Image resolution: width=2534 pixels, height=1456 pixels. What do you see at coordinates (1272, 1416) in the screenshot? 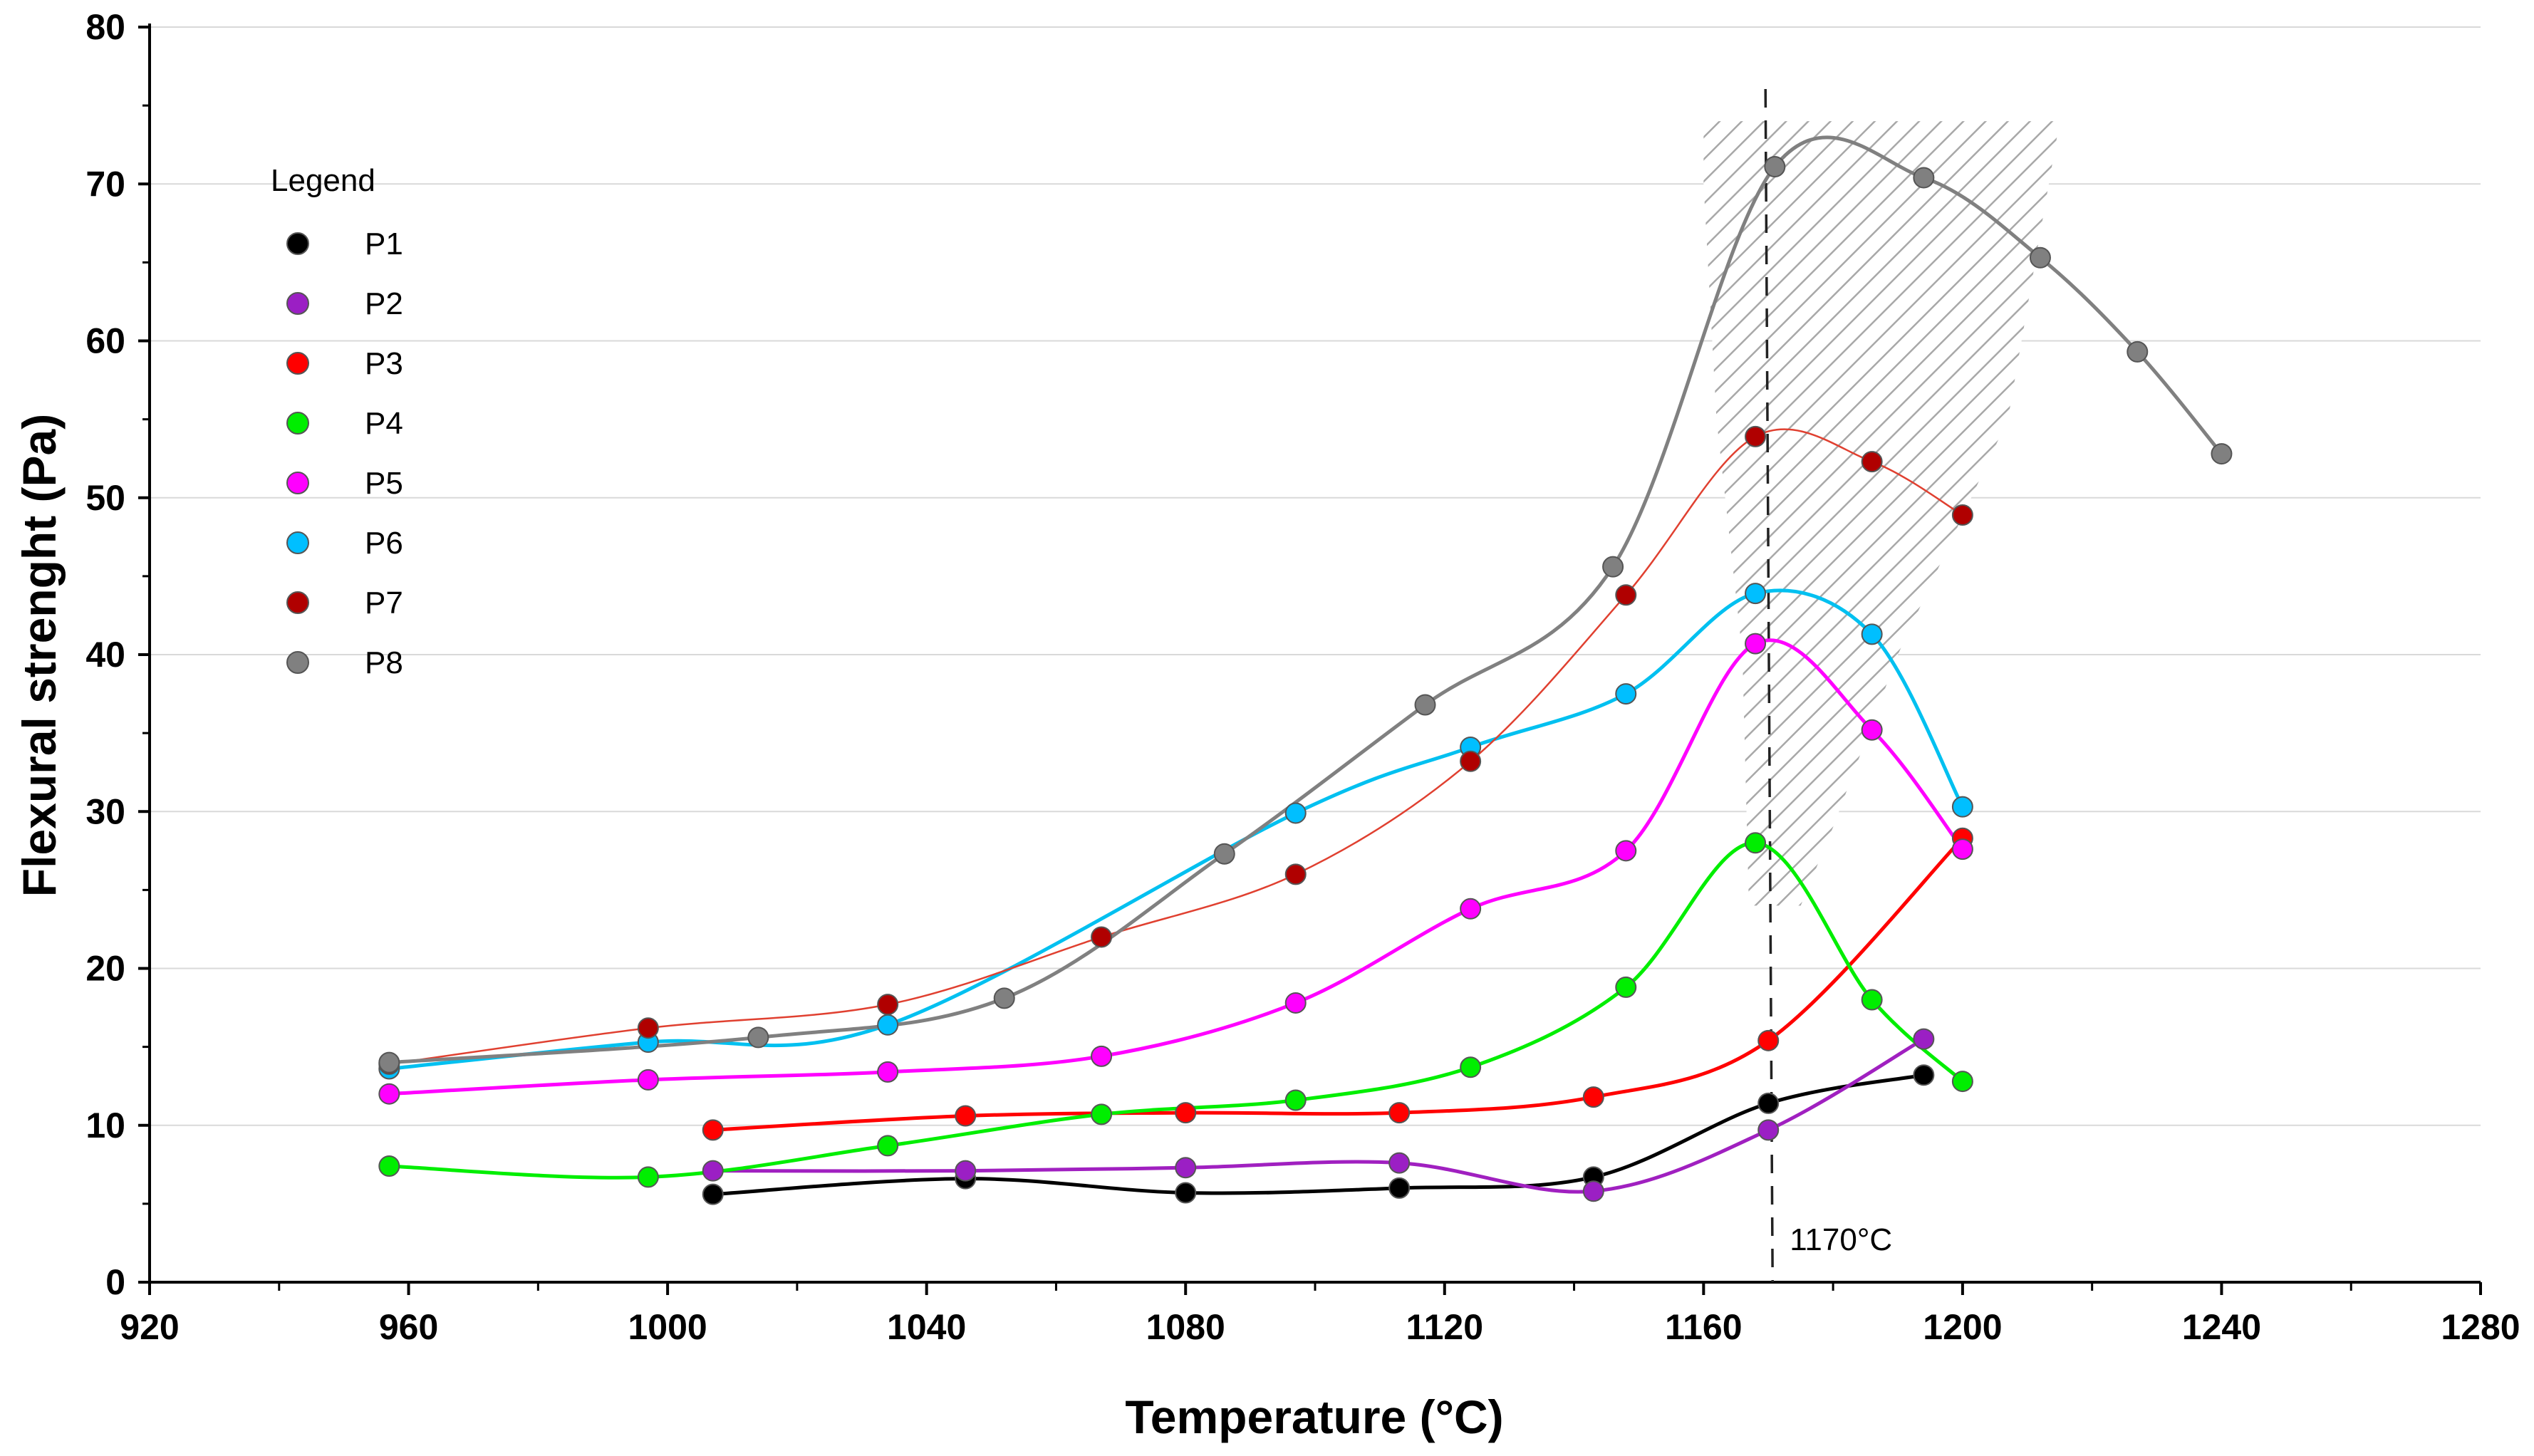
I see `x-axis-title-text: Temperature` at bounding box center [1272, 1416].